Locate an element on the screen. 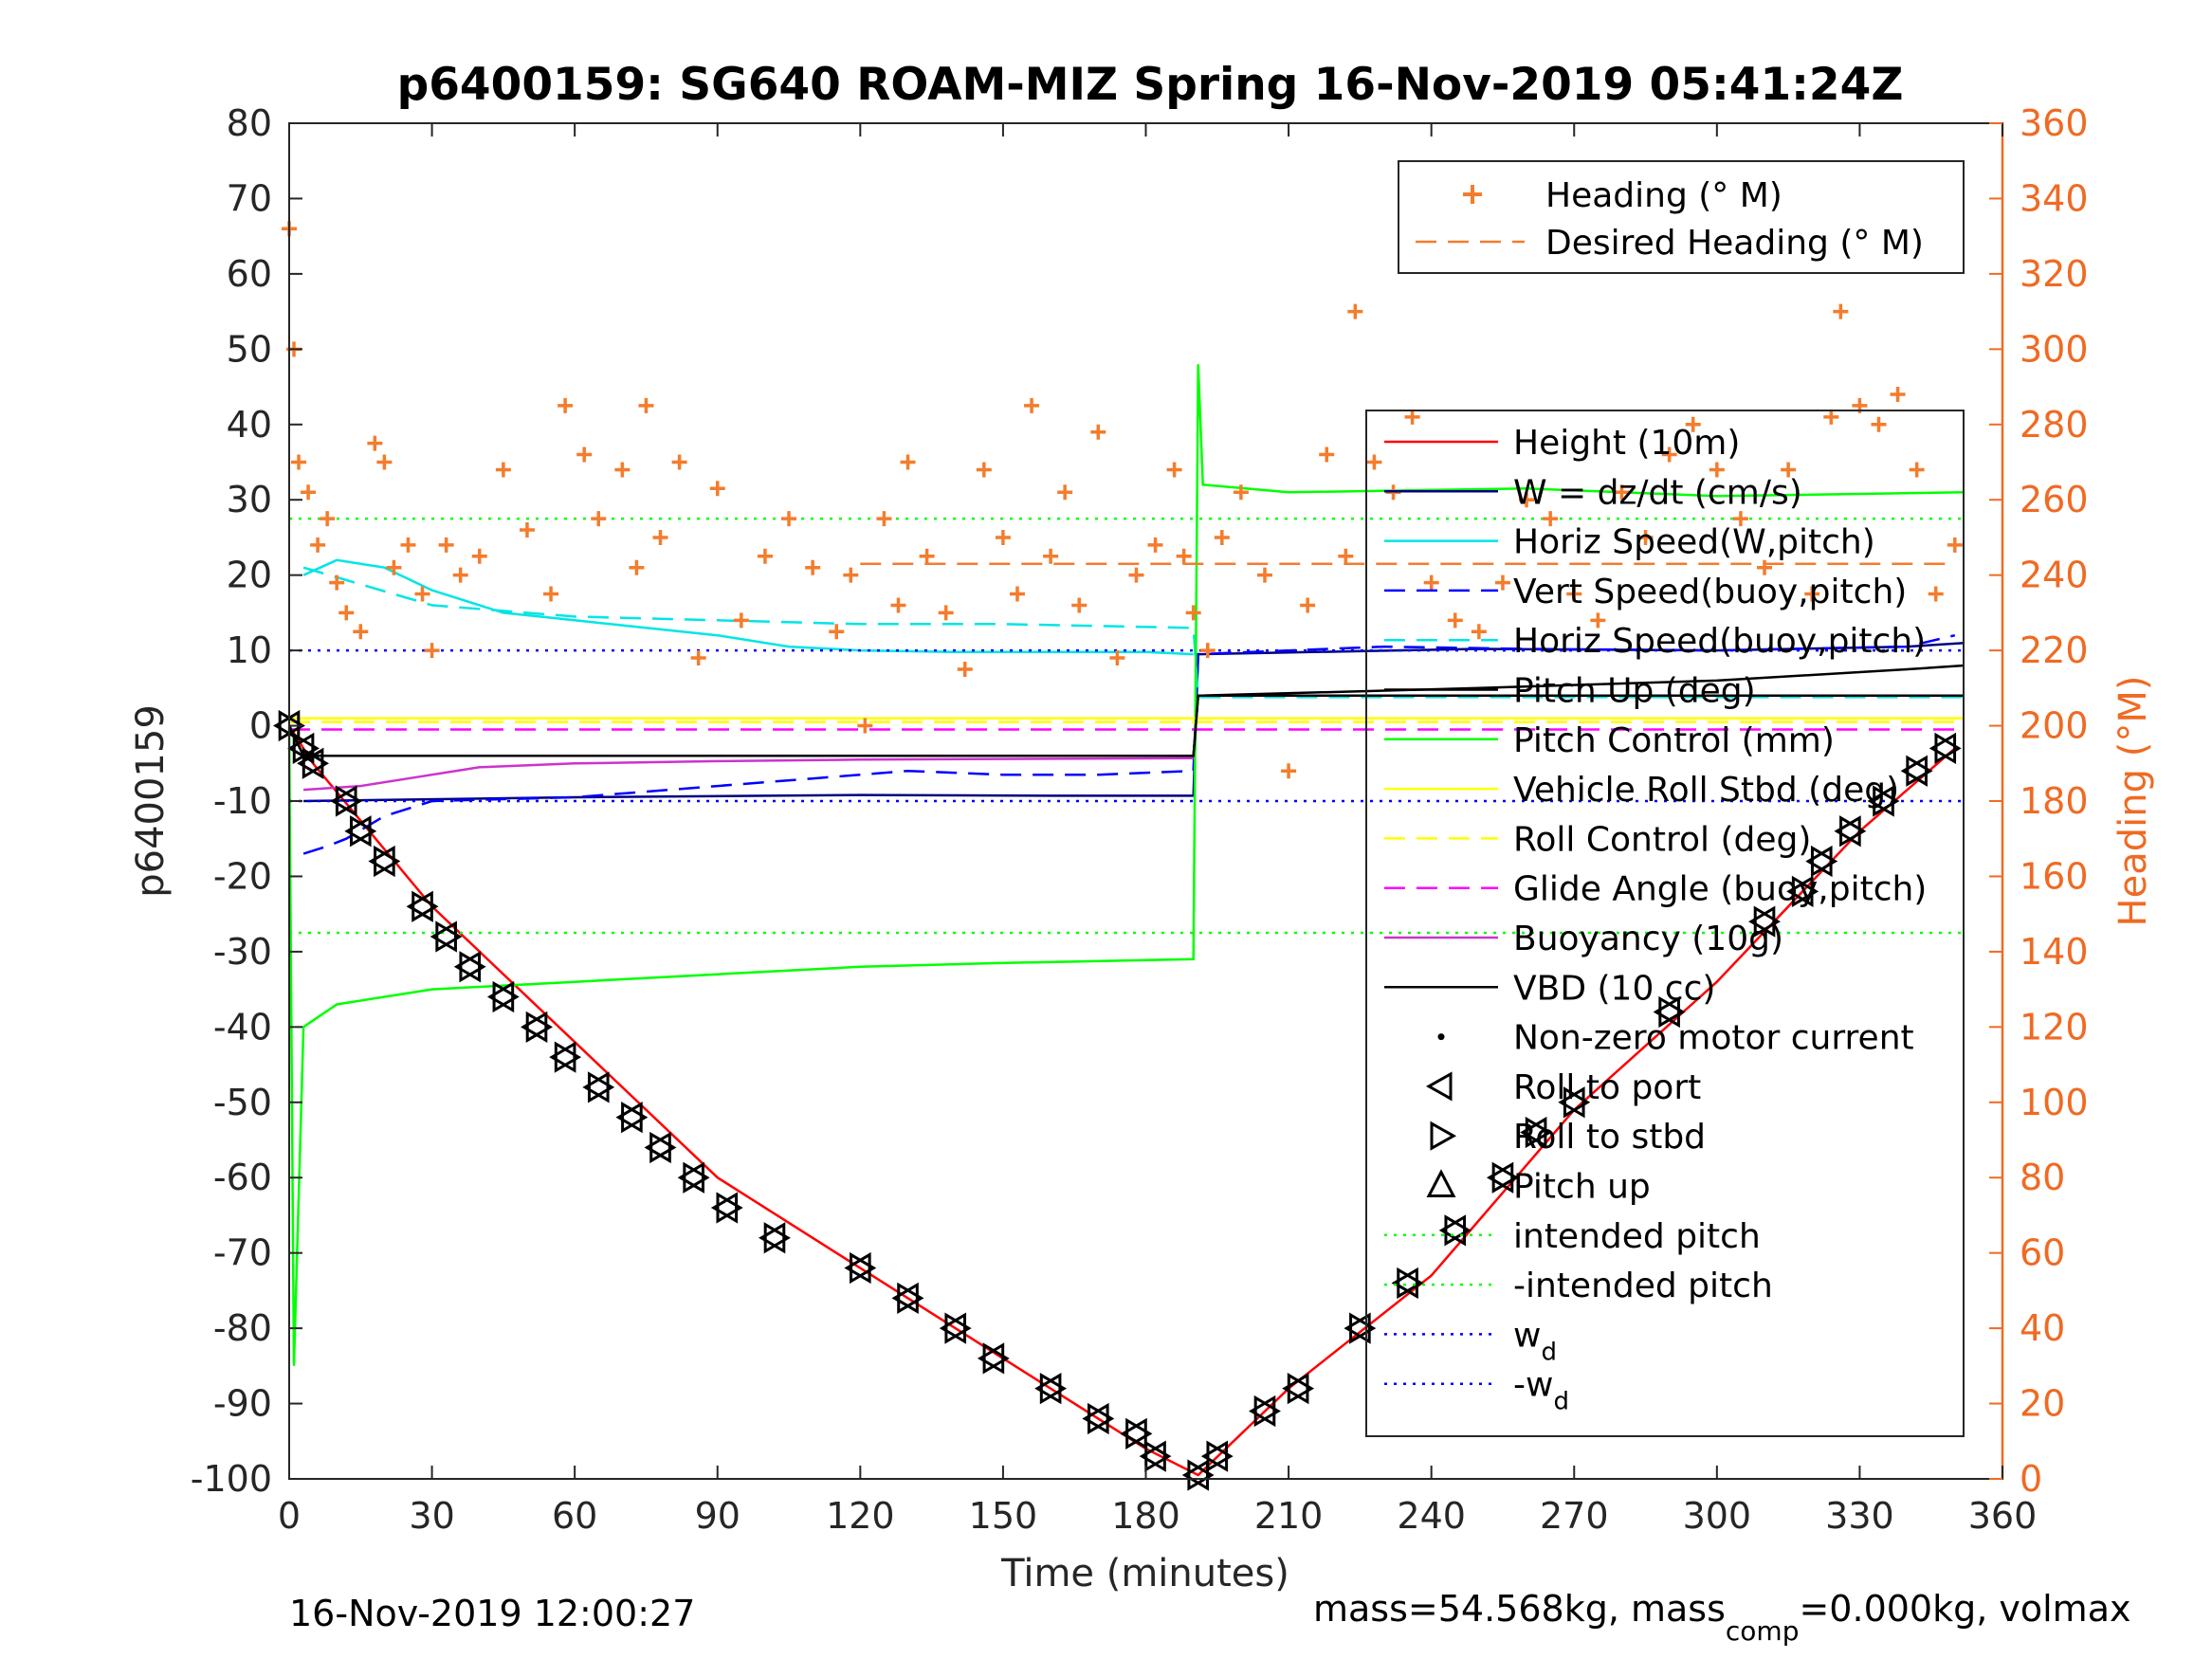 This screenshot has height=1659, width=2212. legend-label-text: Pitch up is located at coordinates (1582, 1187).